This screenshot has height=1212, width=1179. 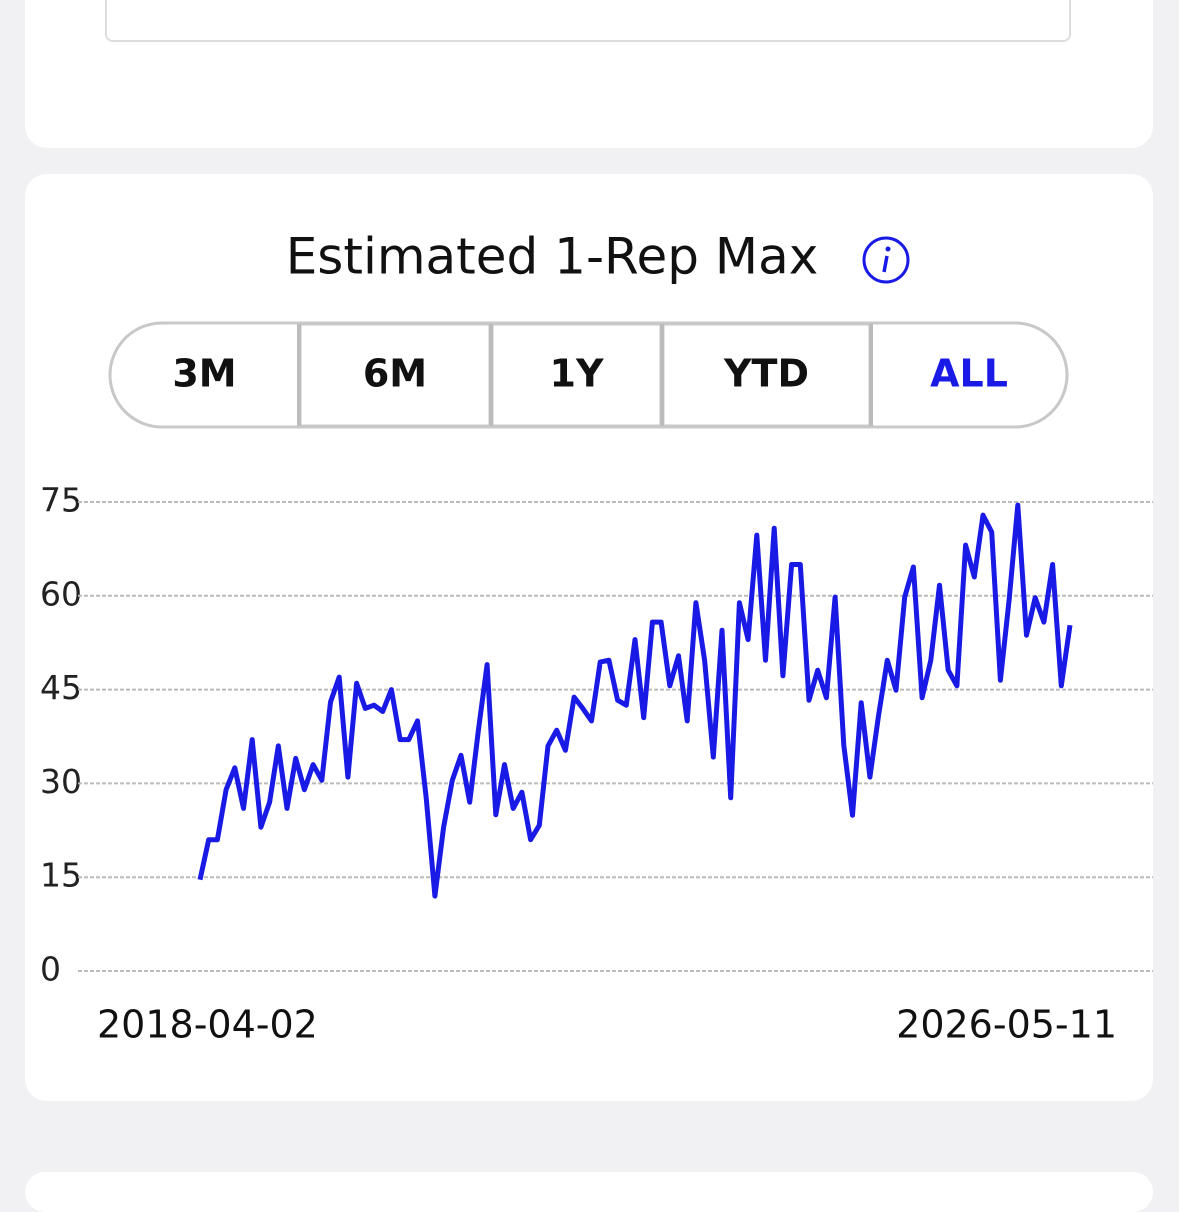 I want to click on stat-card: 73 kg, so click(x=589, y=74).